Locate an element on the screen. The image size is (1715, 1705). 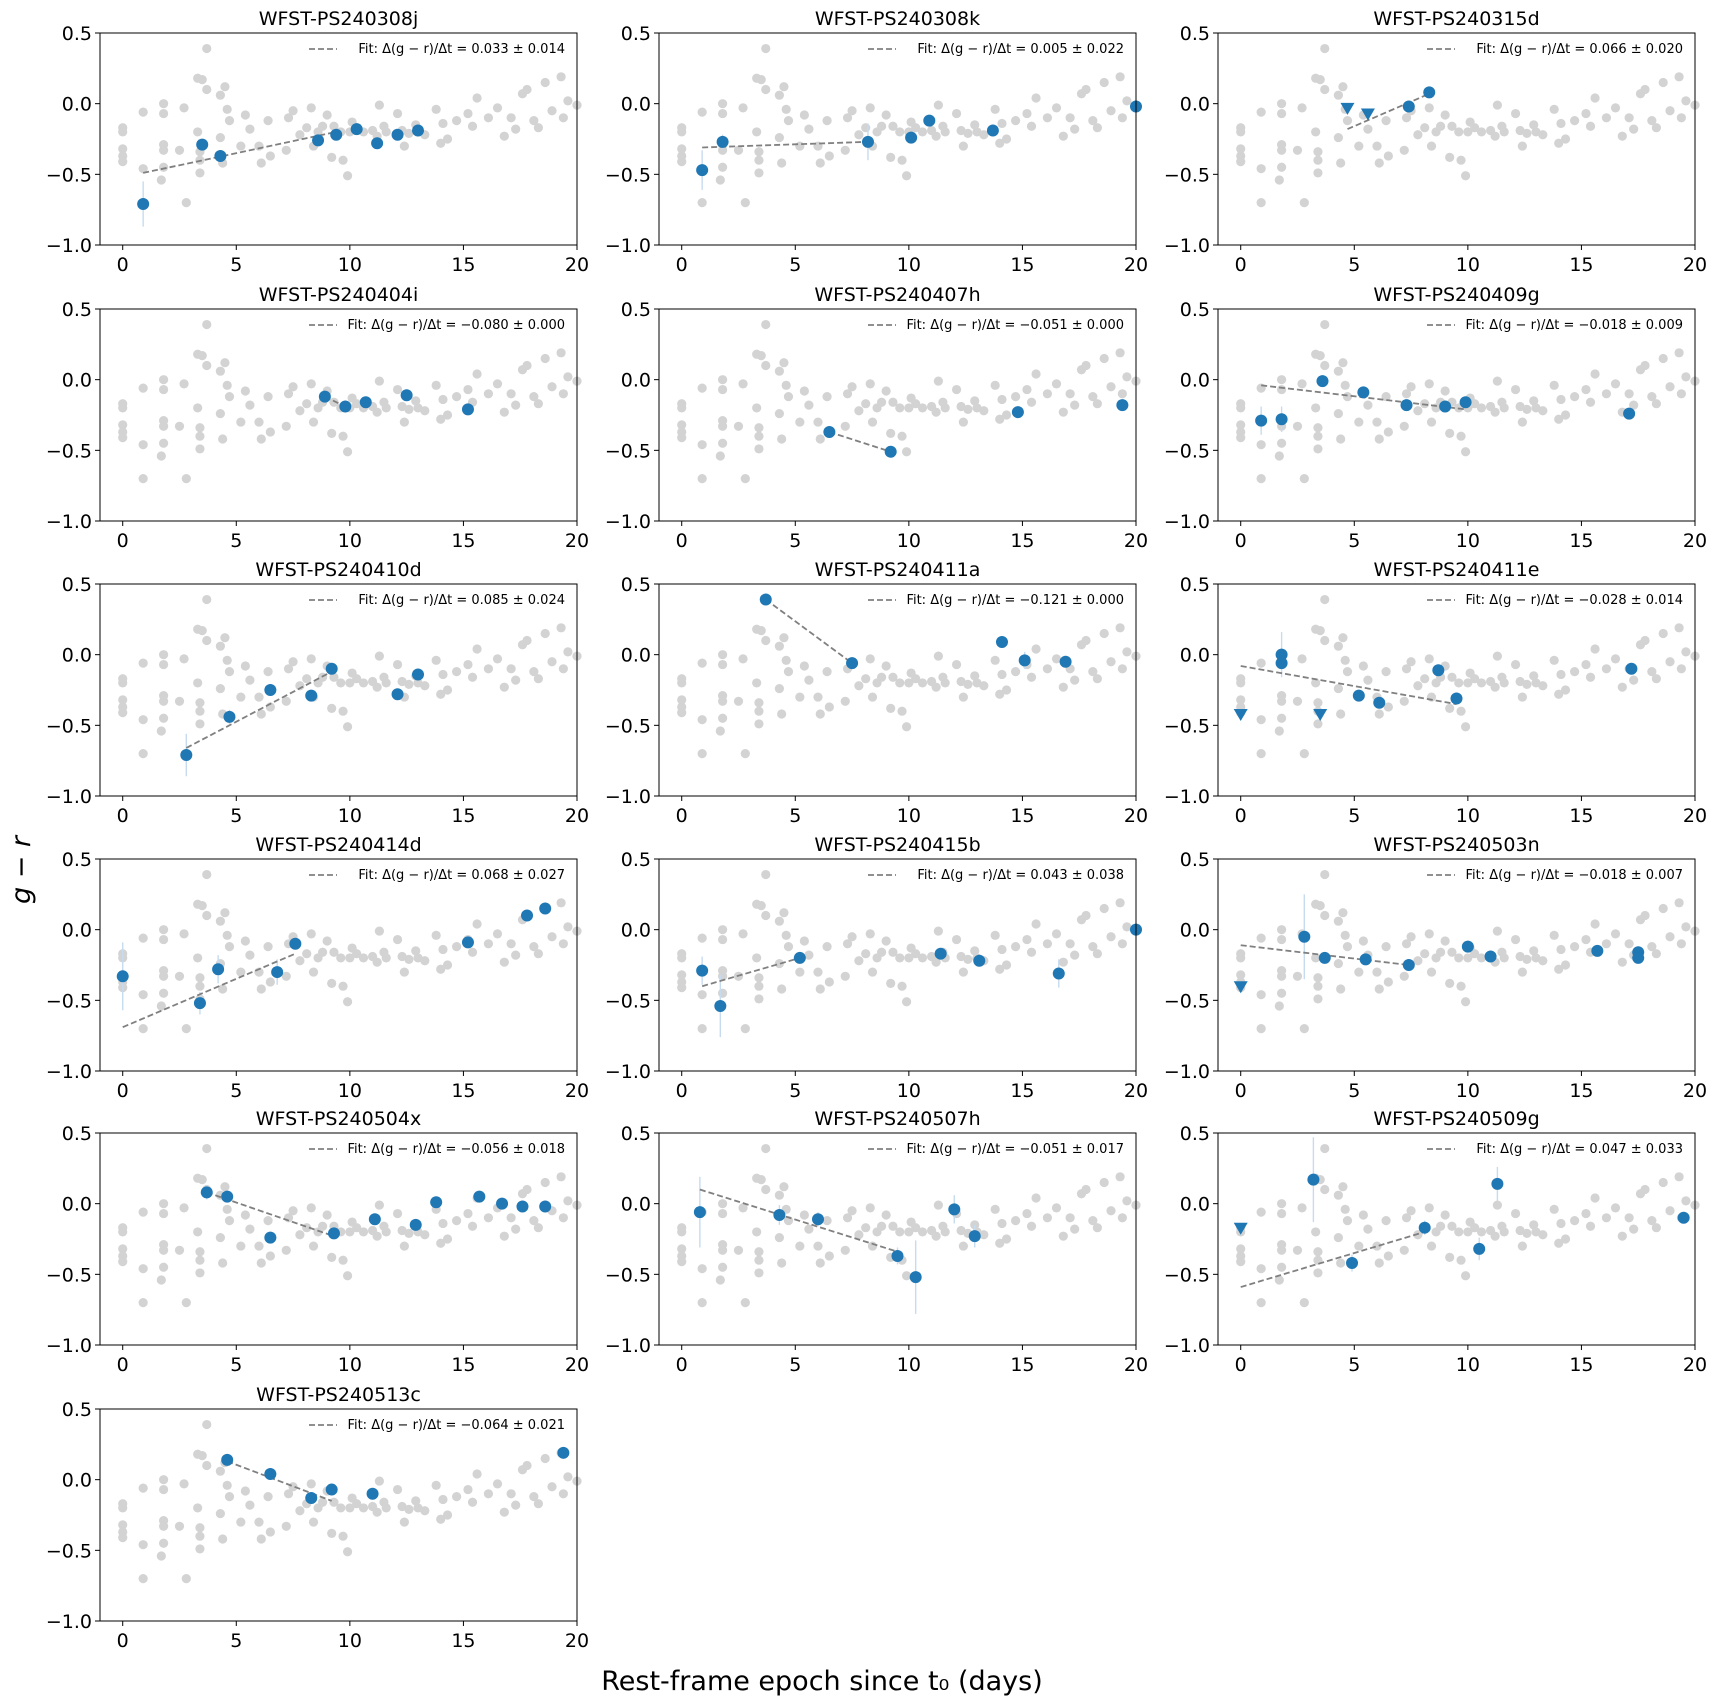
panel-title: WFST-PS240411a is located at coordinates (898, 570).